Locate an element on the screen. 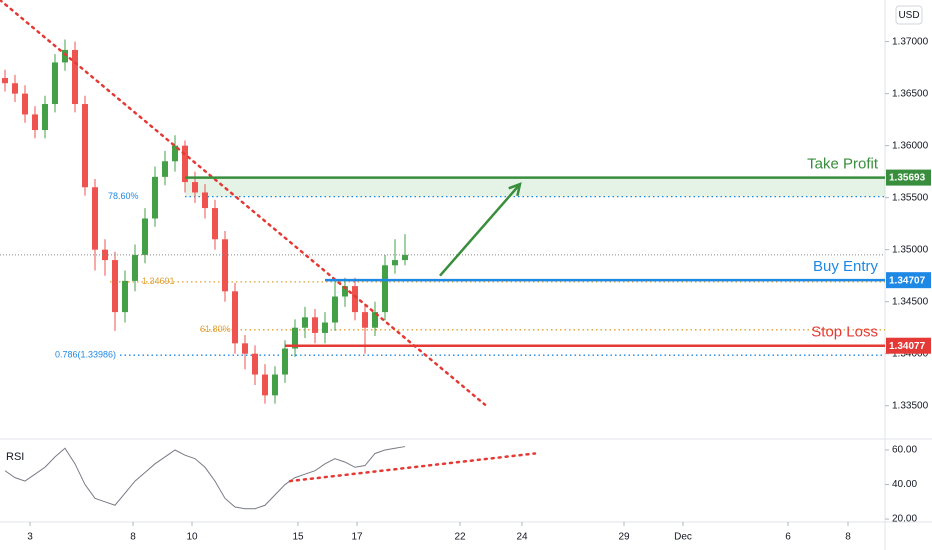  rsi-line is located at coordinates (205, 478).